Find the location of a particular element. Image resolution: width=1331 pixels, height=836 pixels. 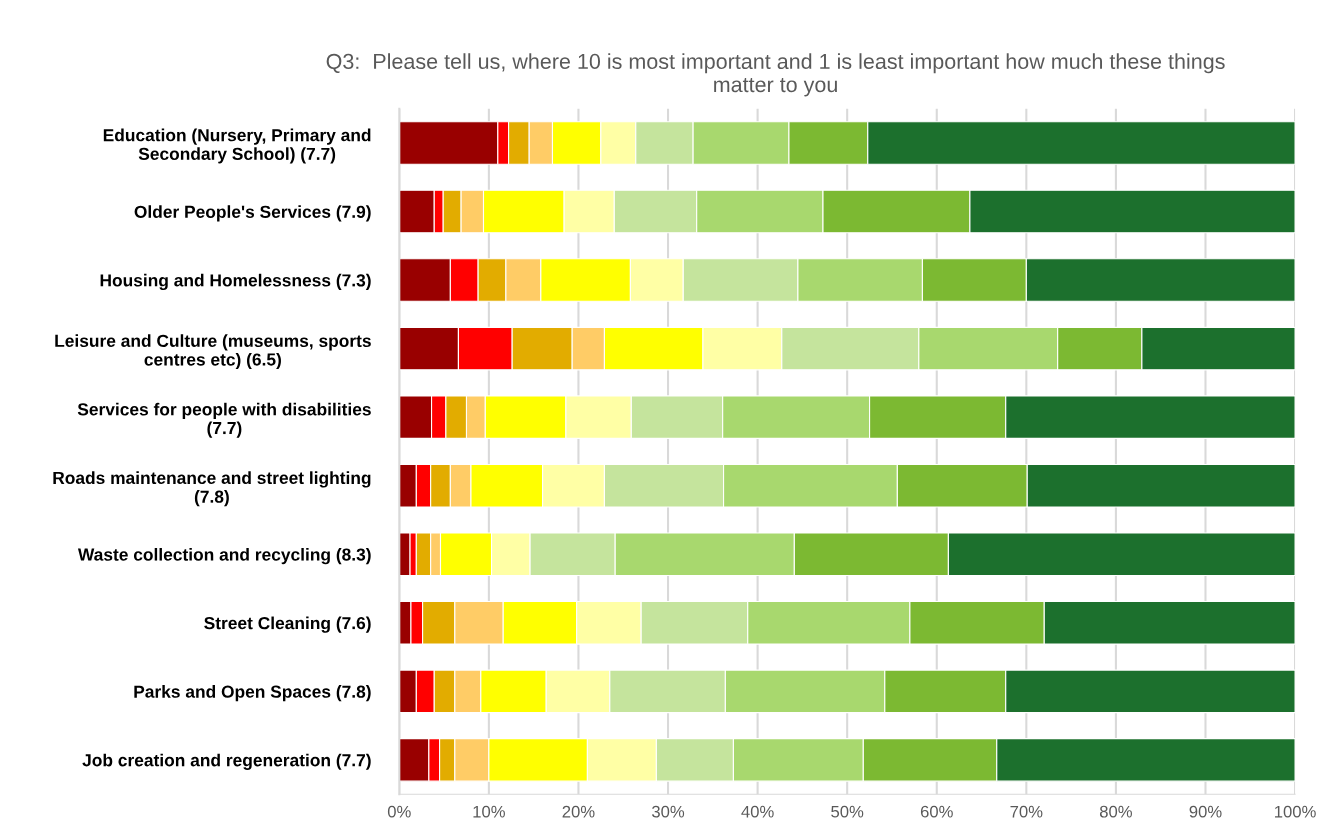

chart-title: Q3: Please tell us, where 10 is most important and 1 is least important how much these things matter to you is located at coordinates (775, 75).